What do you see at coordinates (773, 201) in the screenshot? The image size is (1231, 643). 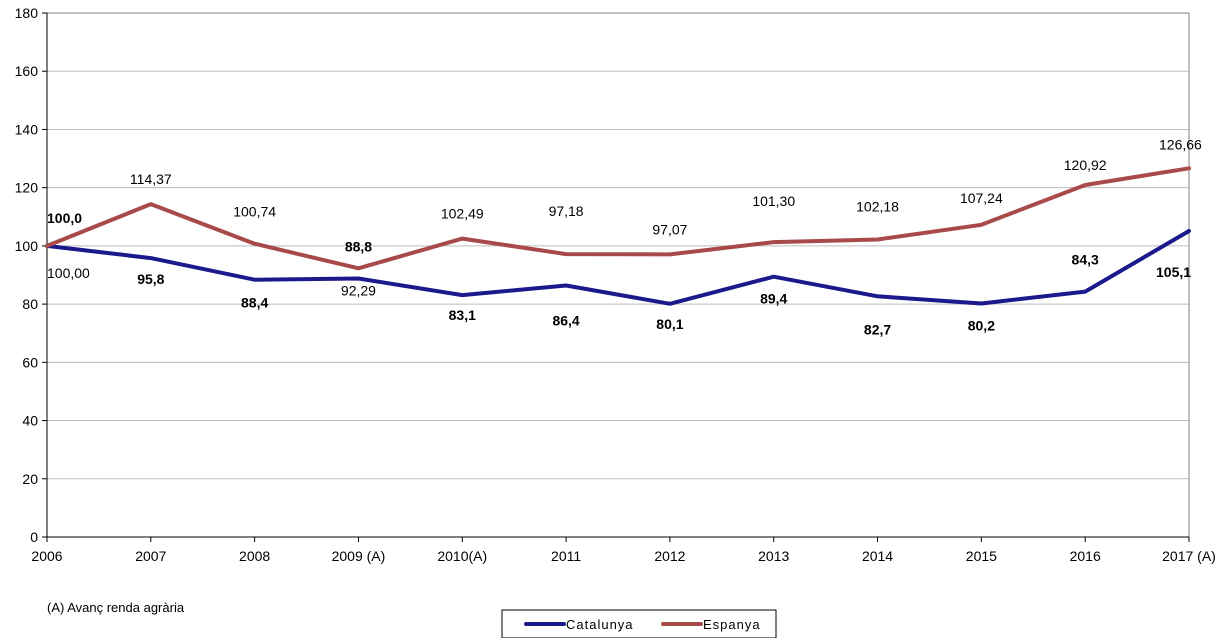 I see `data-label-espanya: 101,30` at bounding box center [773, 201].